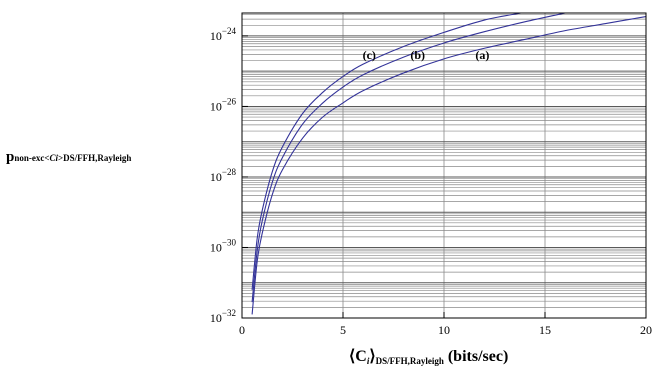  Describe the element at coordinates (417, 55) in the screenshot. I see `curve-label: (b)` at that location.